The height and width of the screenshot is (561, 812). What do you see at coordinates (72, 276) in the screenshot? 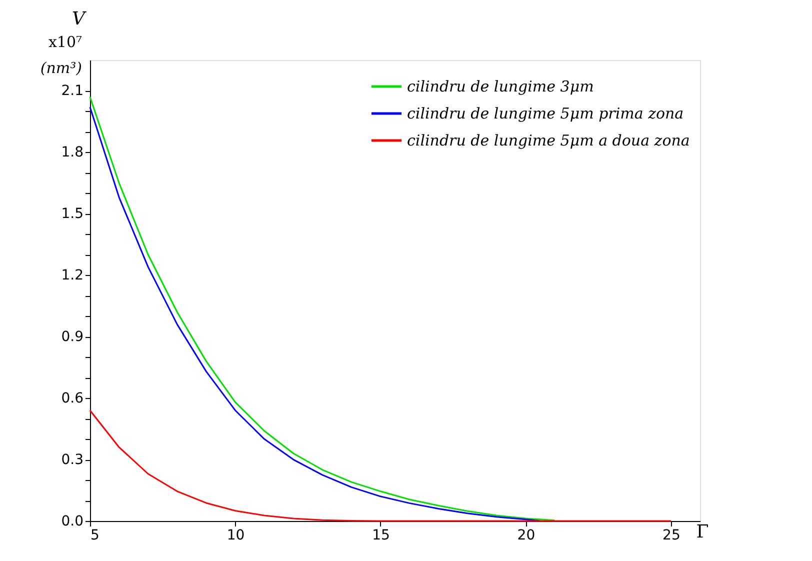
I see `y-tick-label: 1.2` at bounding box center [72, 276].